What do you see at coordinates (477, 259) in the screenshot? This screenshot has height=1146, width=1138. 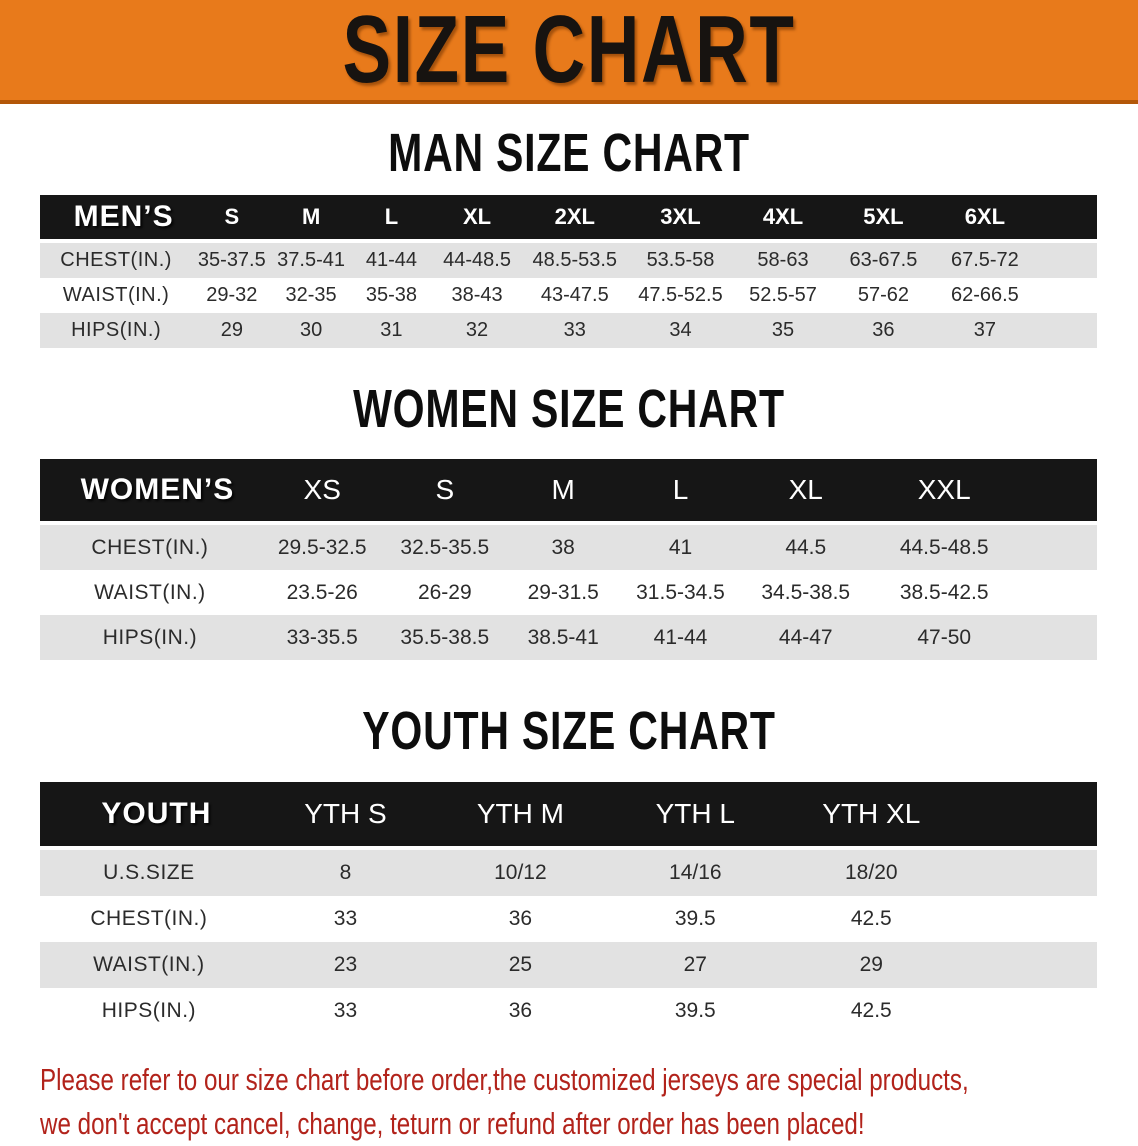 I see `value-cell: 44-48.5` at bounding box center [477, 259].